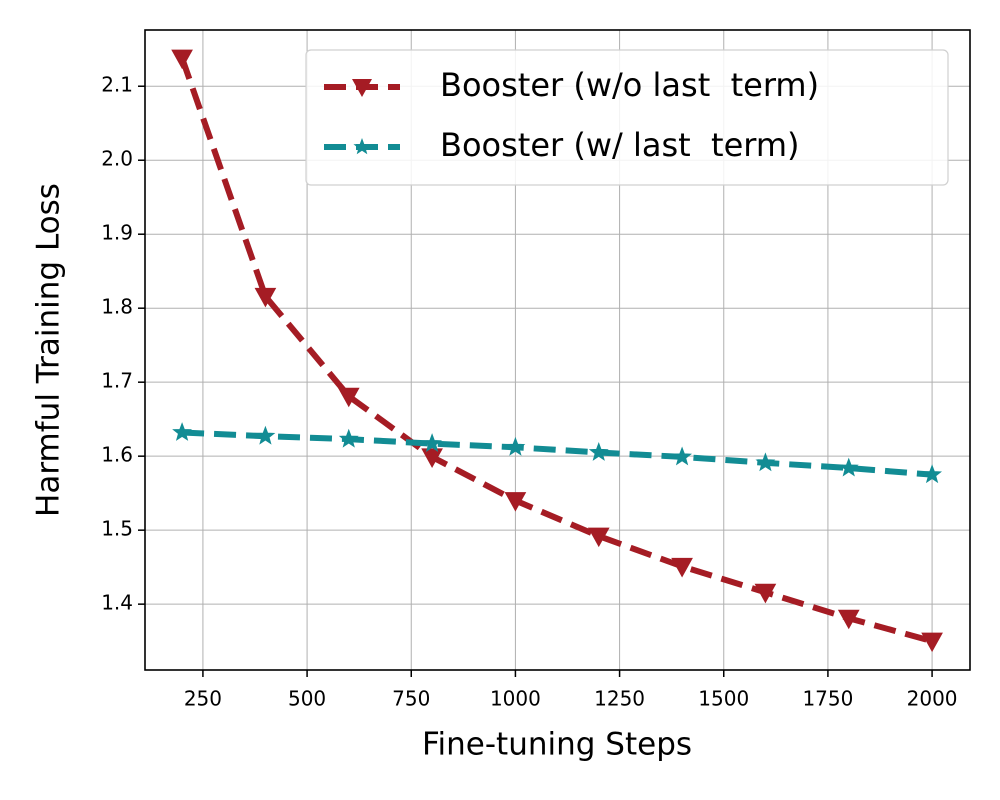  What do you see at coordinates (117, 233) in the screenshot?
I see `y-tick-label: 1.9` at bounding box center [117, 233].